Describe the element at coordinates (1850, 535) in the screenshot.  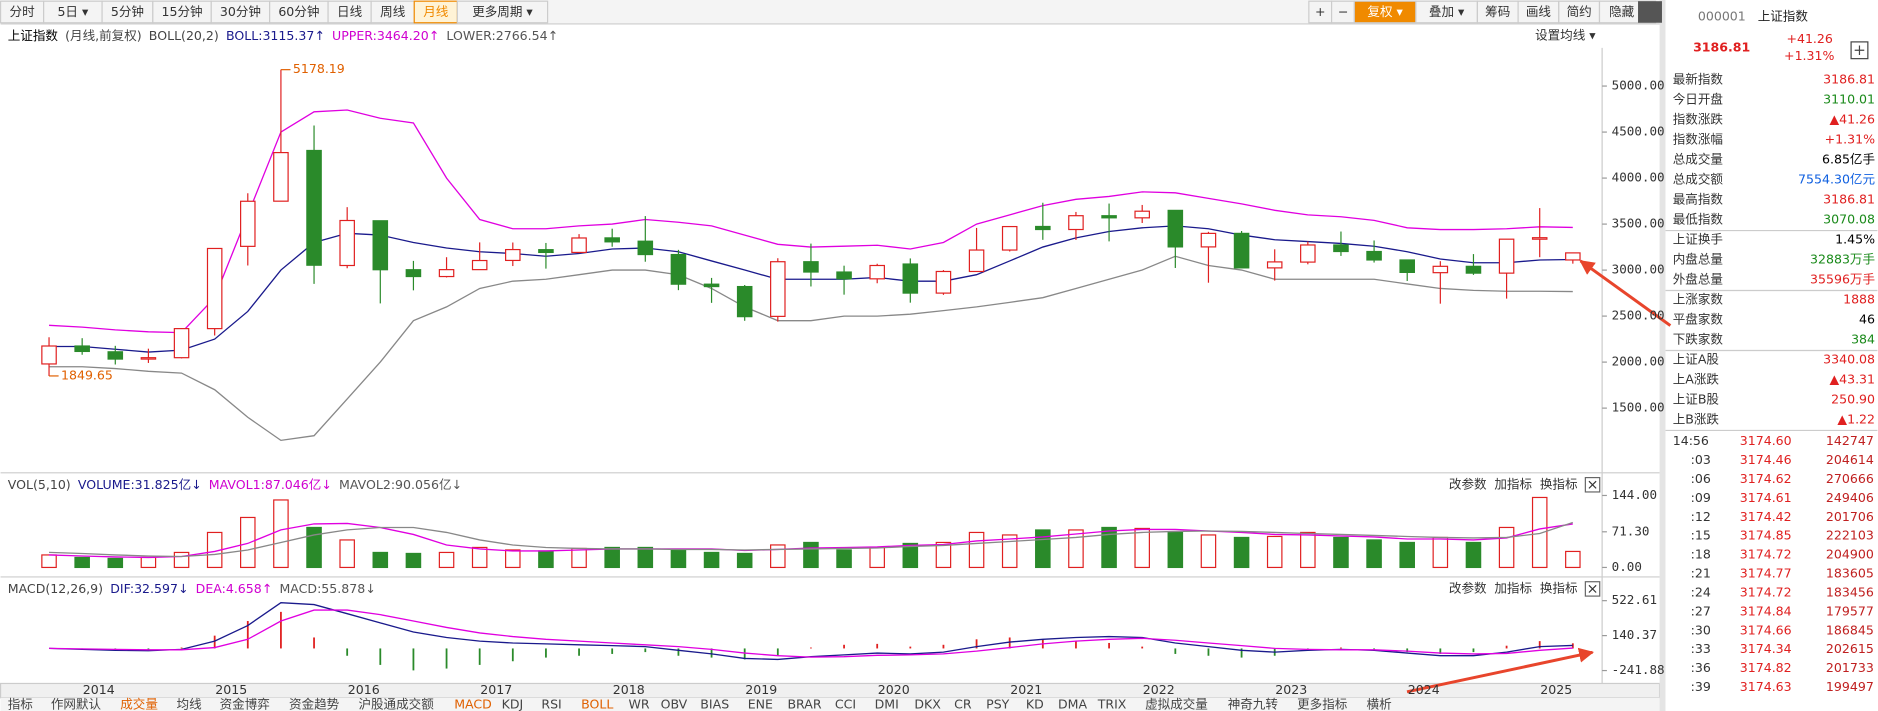
I see `tick-volume: 222103` at that location.